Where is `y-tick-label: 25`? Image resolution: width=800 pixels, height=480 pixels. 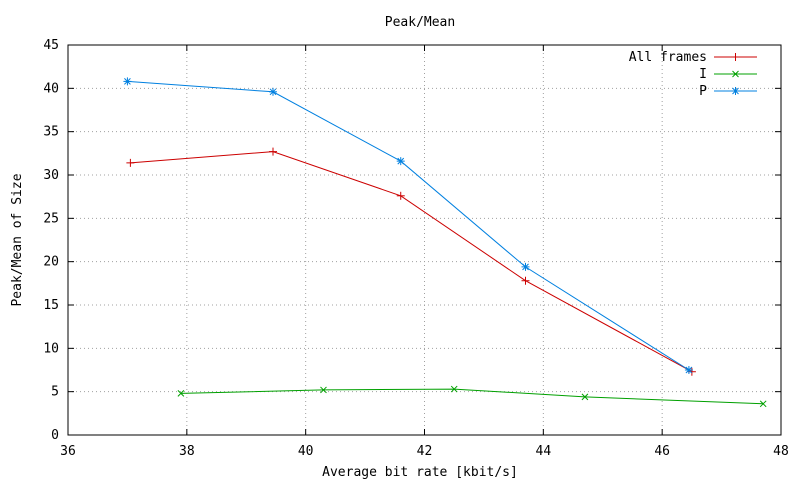
y-tick-label: 25 is located at coordinates (51, 218).